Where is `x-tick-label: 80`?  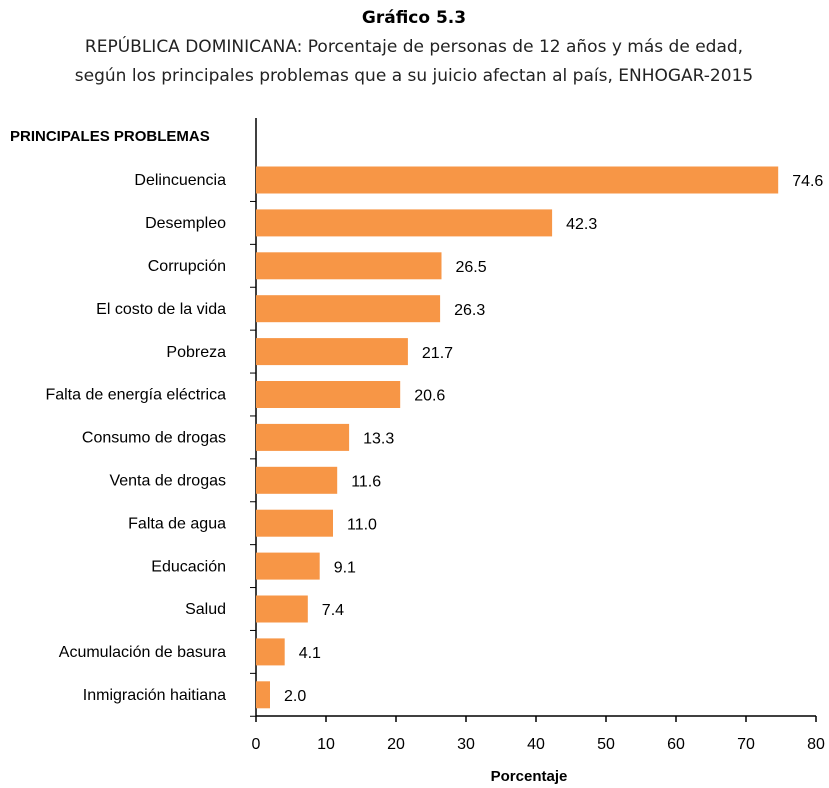 x-tick-label: 80 is located at coordinates (816, 744).